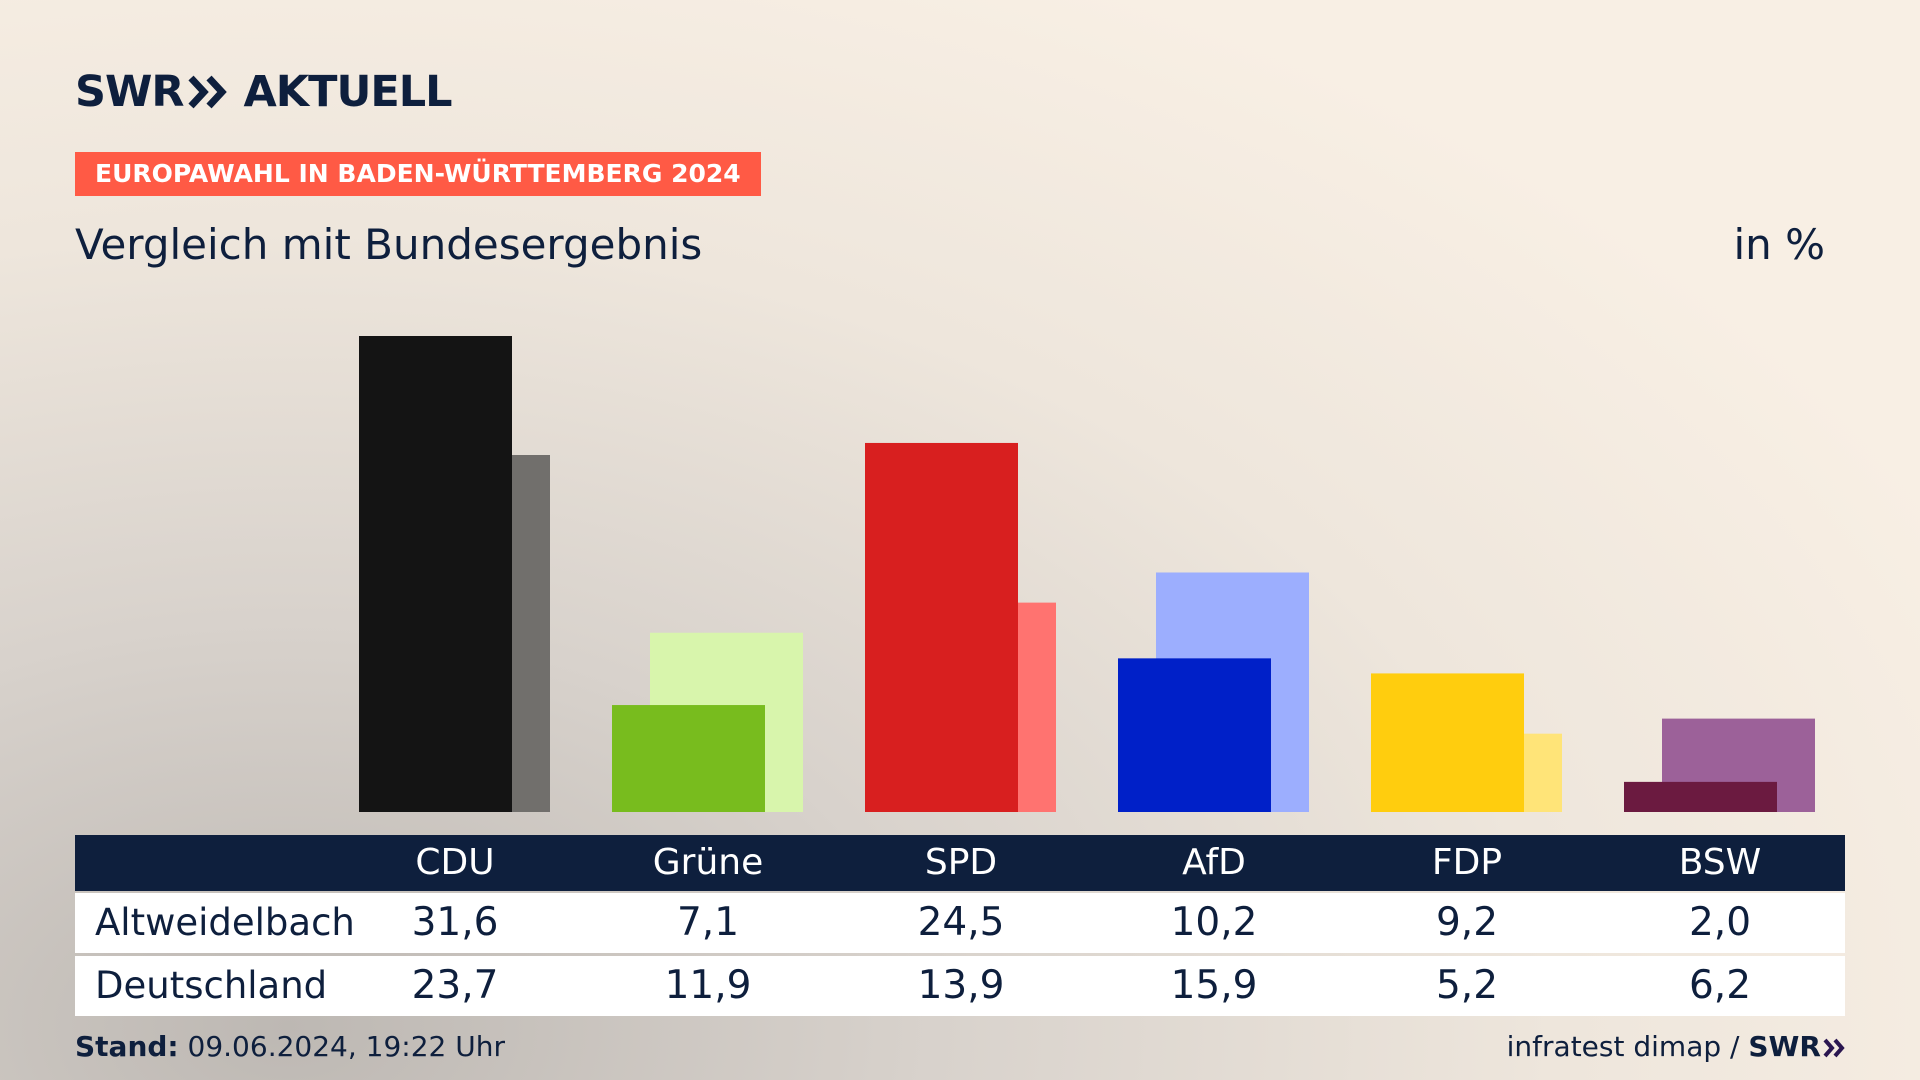 This screenshot has width=1920, height=1080. I want to click on table-cell: 7,1, so click(708, 922).